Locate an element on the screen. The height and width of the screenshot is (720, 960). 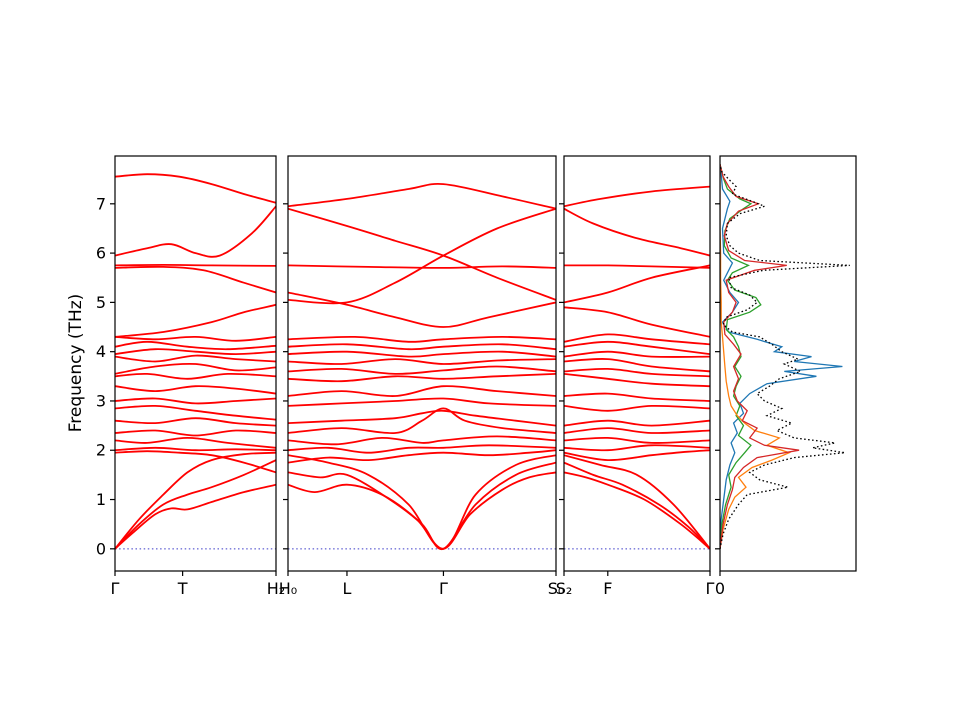
x-tick-label: H₀ is located at coordinates (288, 588).